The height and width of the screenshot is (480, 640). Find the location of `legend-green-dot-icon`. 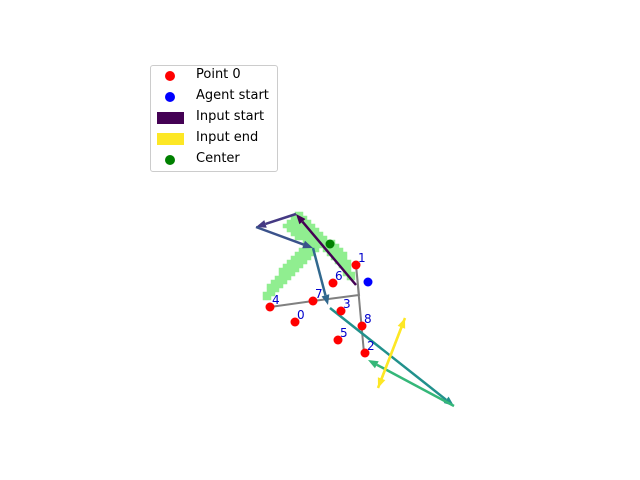

legend-green-dot-icon is located at coordinates (170, 160).